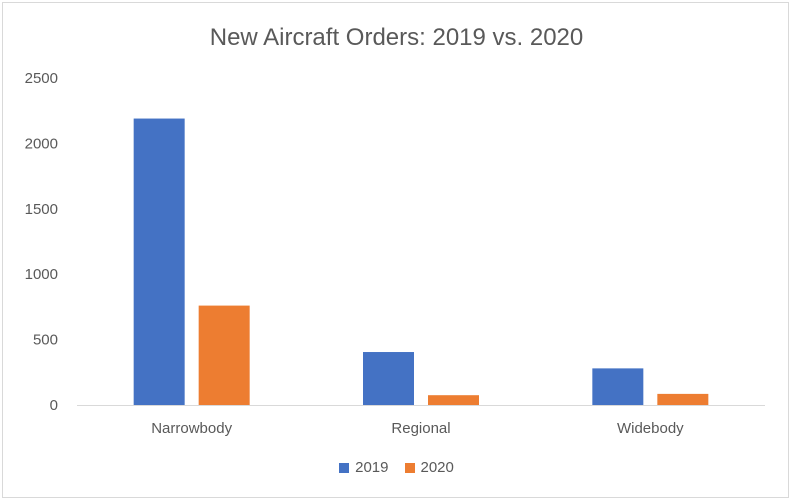 This screenshot has height=502, width=793. Describe the element at coordinates (453, 400) in the screenshot. I see `bar-2020-regional` at that location.